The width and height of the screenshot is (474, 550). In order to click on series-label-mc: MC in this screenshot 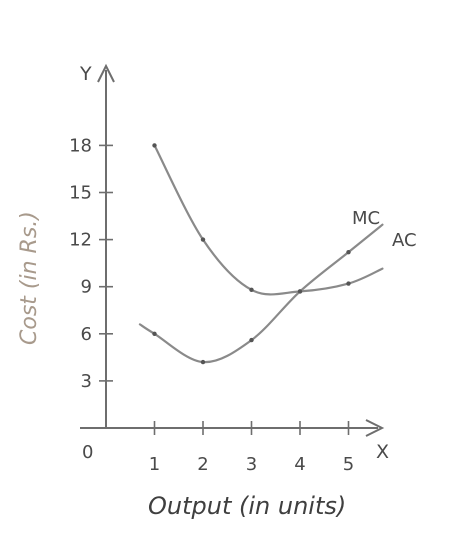, I will do `click(366, 218)`.